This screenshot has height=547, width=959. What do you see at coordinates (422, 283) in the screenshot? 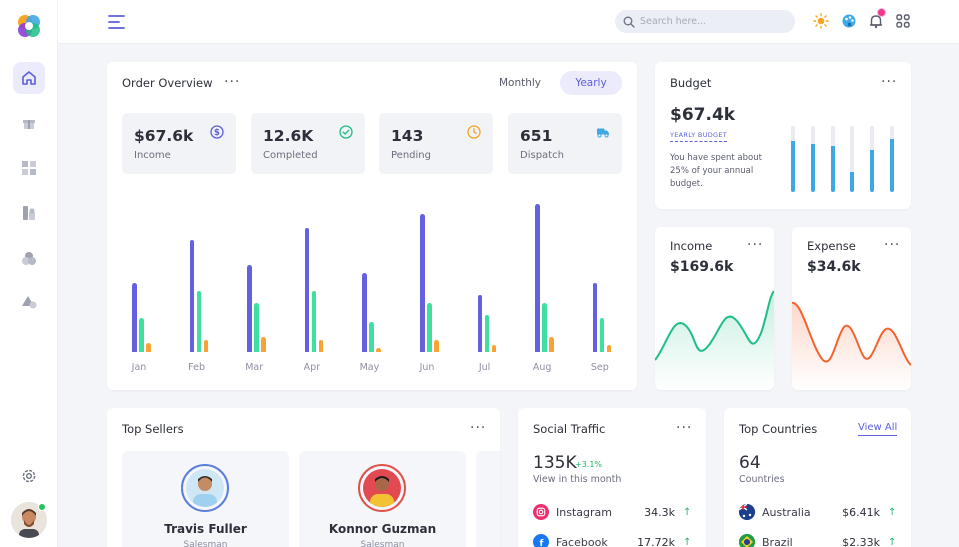
I see `bar-income-jun` at bounding box center [422, 283].